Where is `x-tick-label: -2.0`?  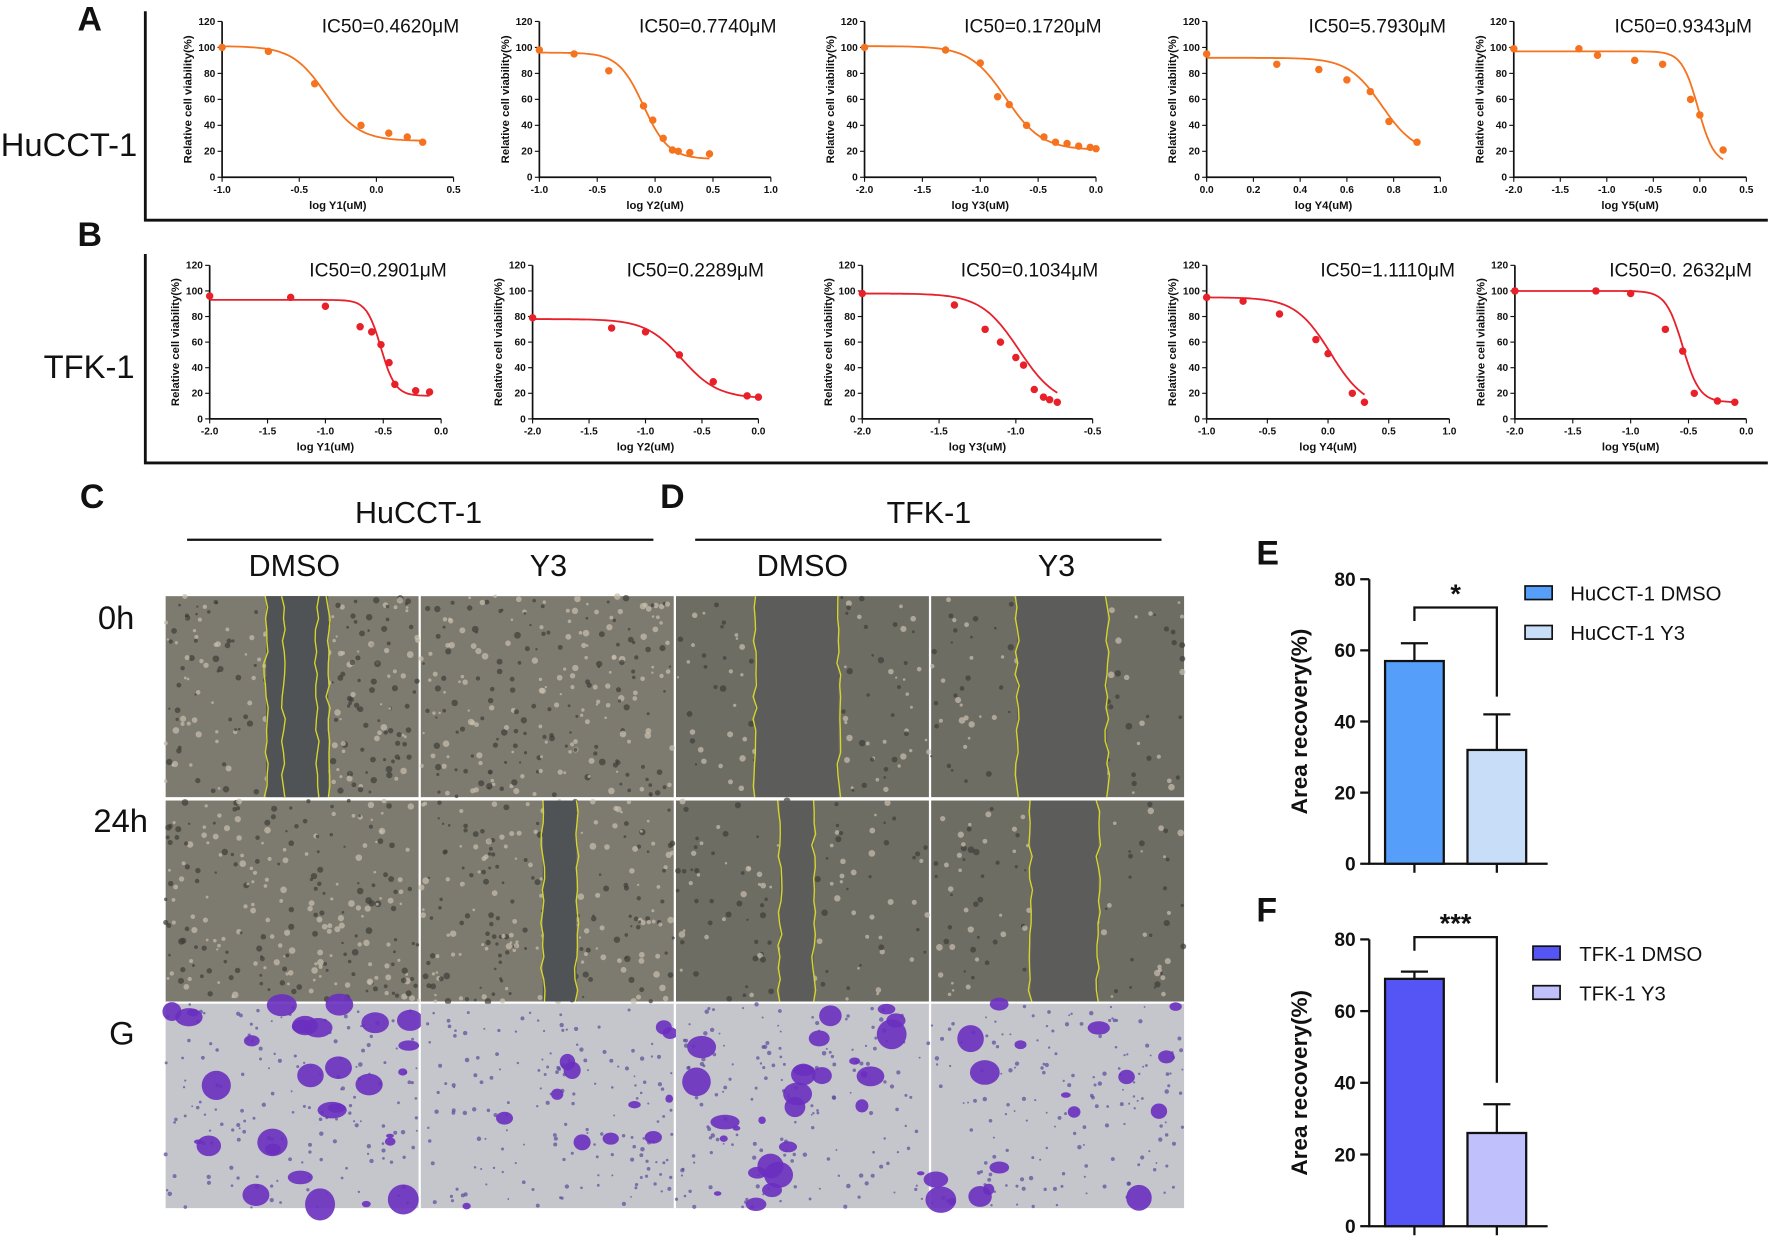 x-tick-label: -2.0 is located at coordinates (1515, 432).